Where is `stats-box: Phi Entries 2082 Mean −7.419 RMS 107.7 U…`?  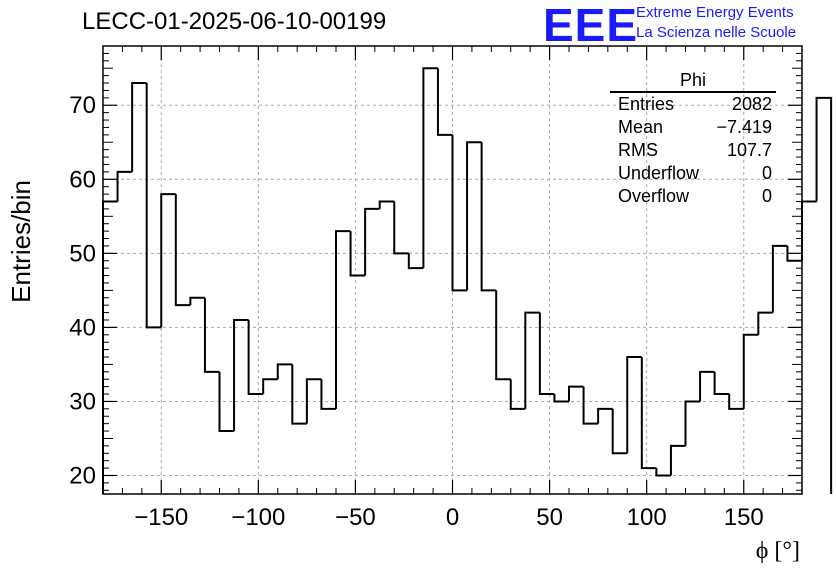
stats-box: Phi Entries 2082 Mean −7.419 RMS 107.7 U… is located at coordinates (693, 139).